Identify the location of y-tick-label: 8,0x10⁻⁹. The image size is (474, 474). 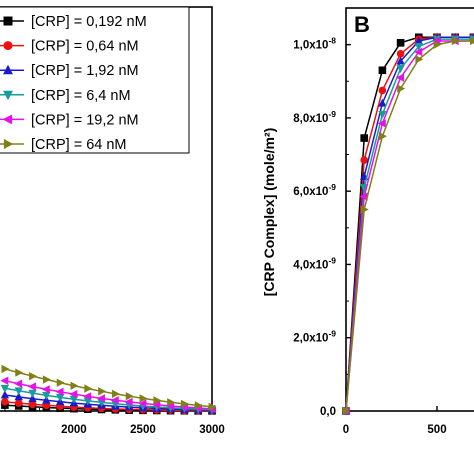
(314, 117).